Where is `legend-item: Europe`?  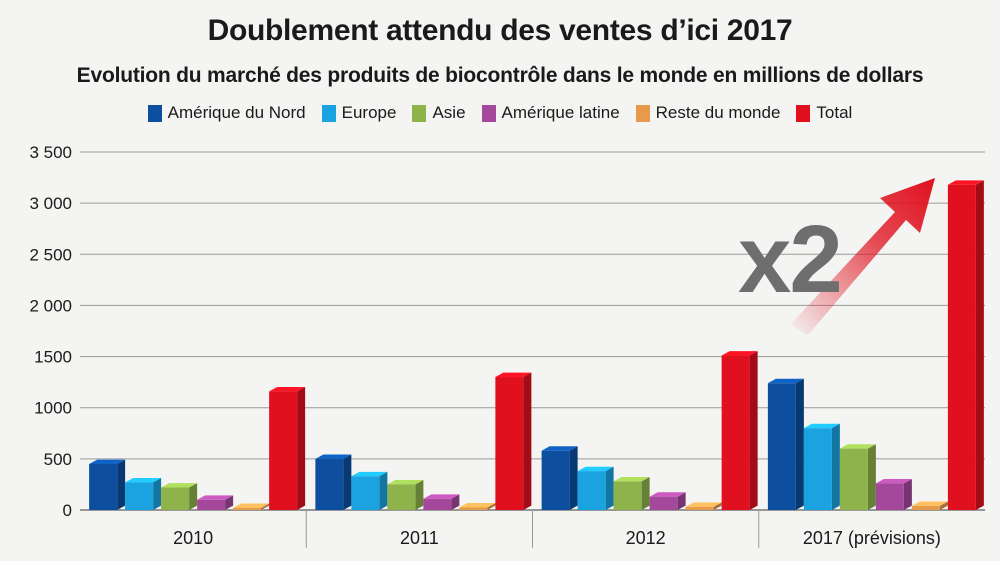
legend-item: Europe is located at coordinates (359, 113).